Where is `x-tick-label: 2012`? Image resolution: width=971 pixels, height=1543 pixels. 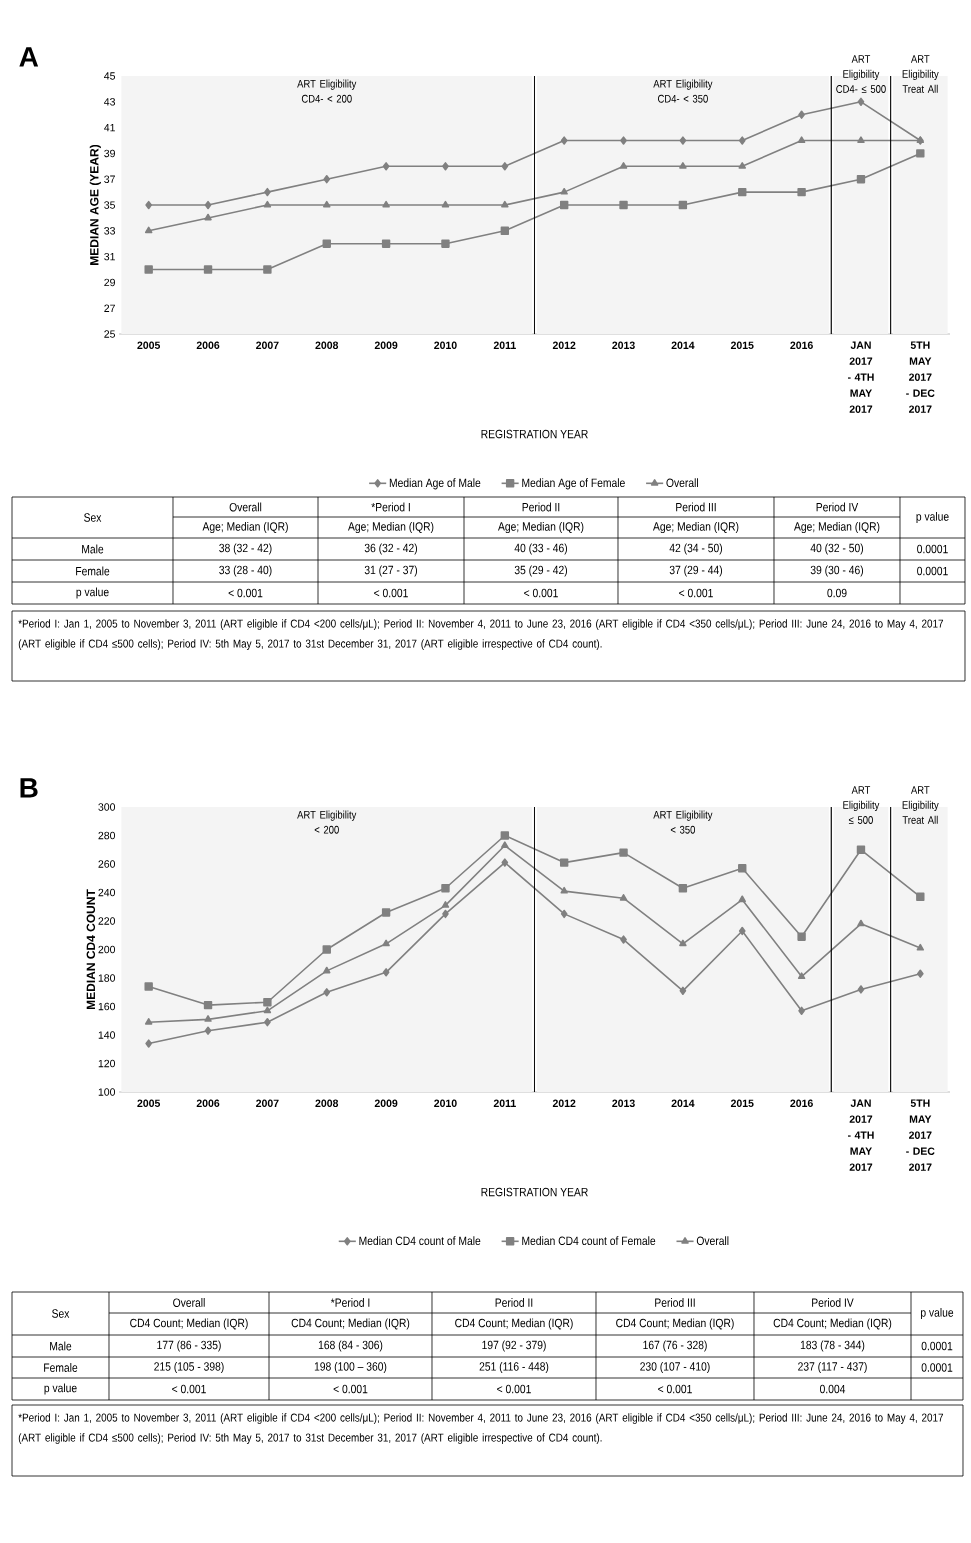
x-tick-label: 2012 is located at coordinates (564, 1103).